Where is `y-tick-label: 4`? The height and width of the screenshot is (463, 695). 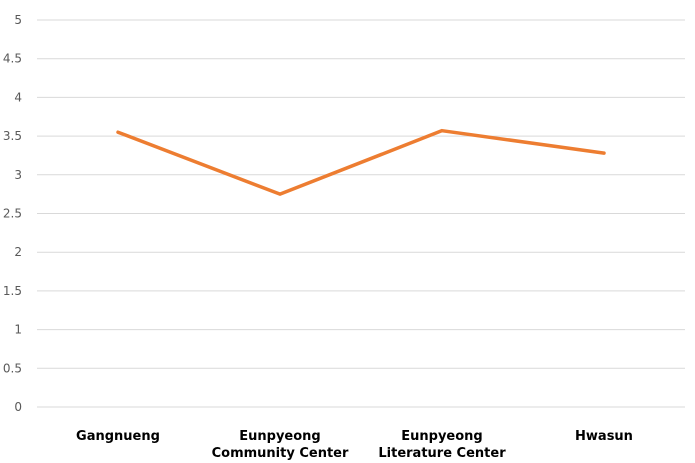
y-tick-label: 4 is located at coordinates (18, 97).